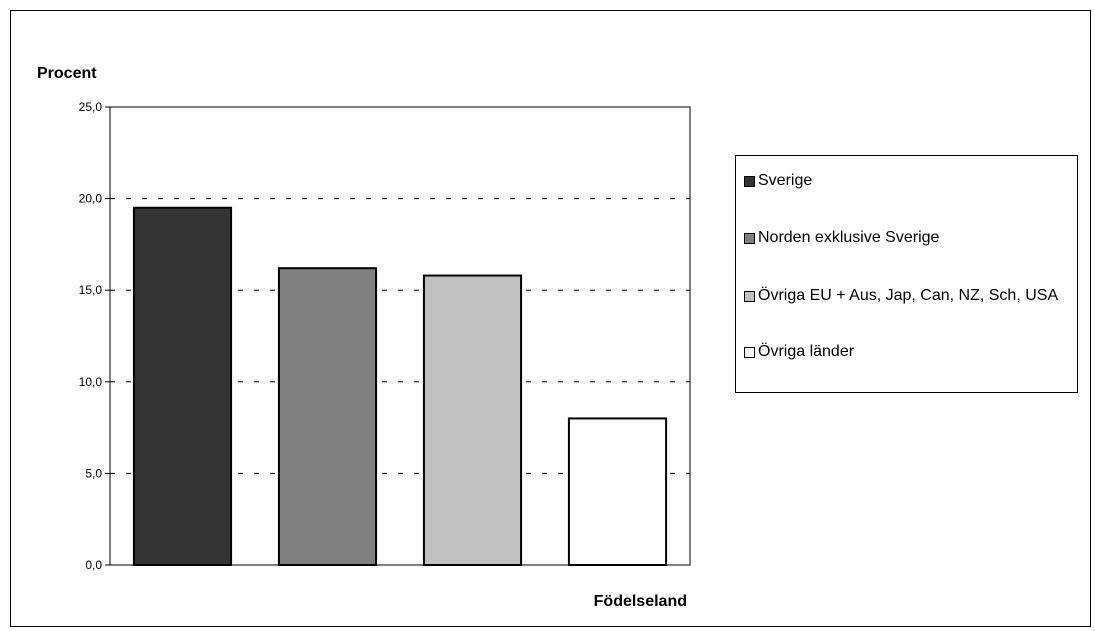 The image size is (1095, 631). Describe the element at coordinates (849, 237) in the screenshot. I see `legend-label: Norden exklusive Sverige` at that location.